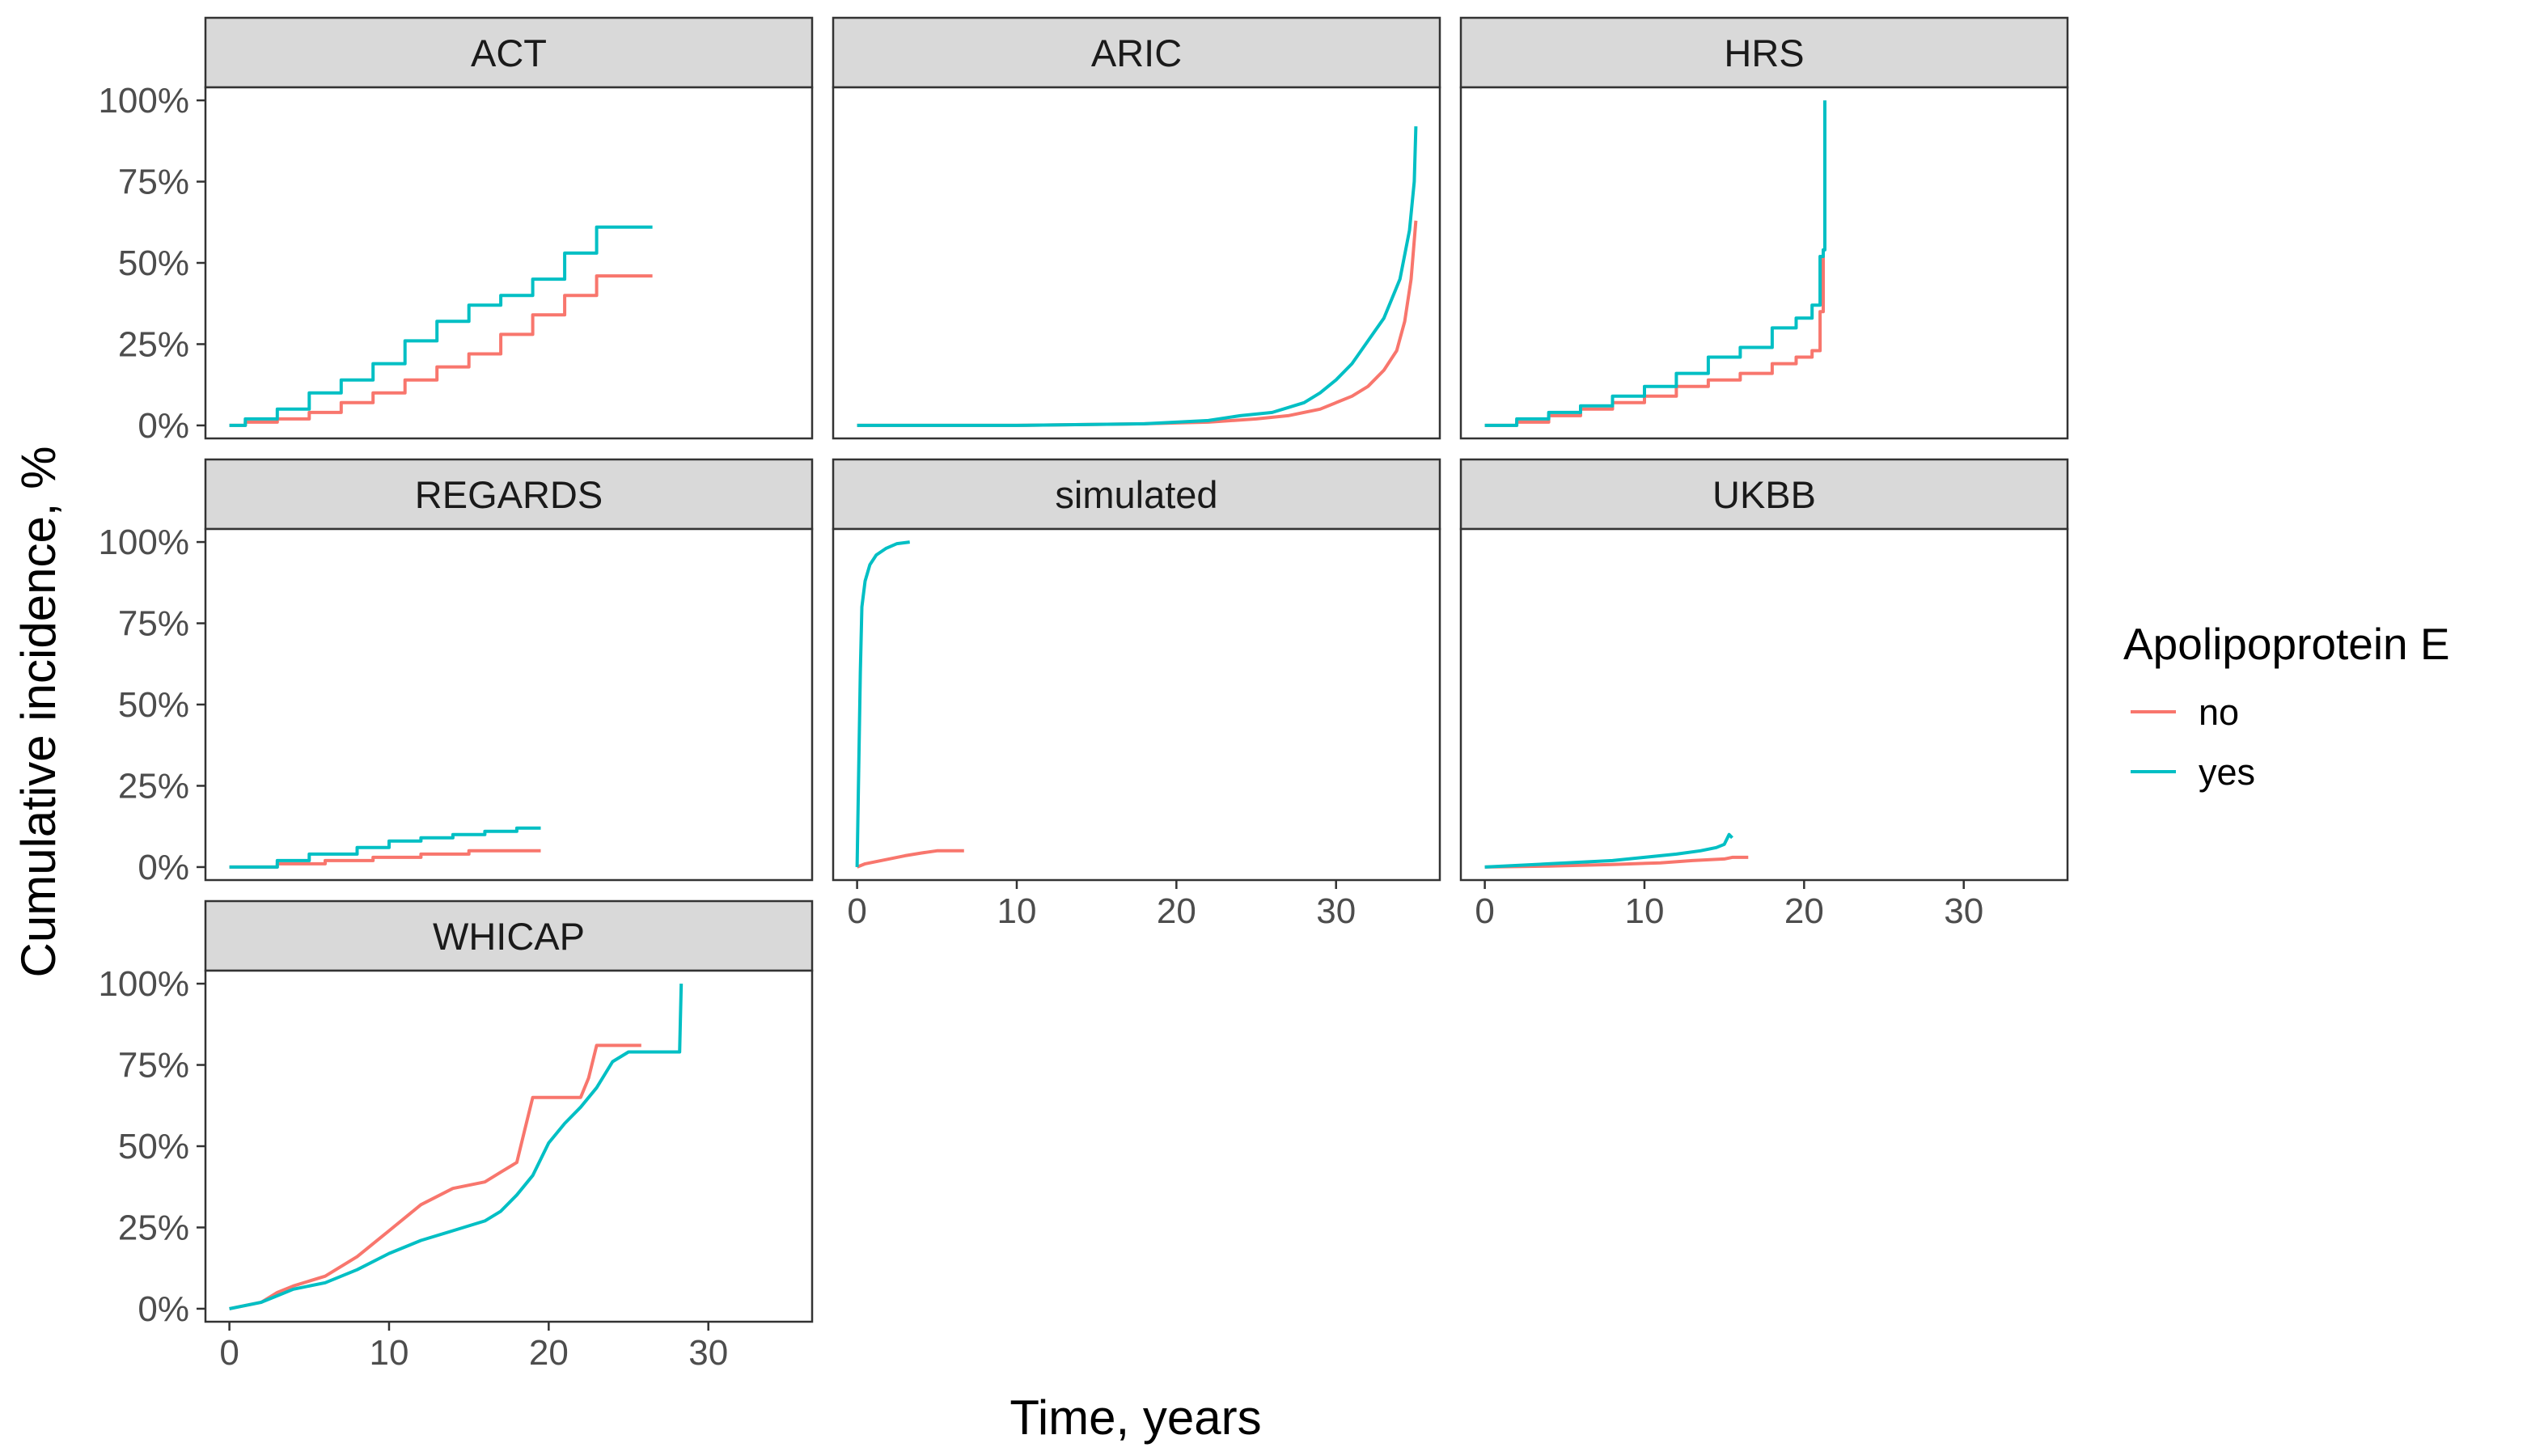  Describe the element at coordinates (1136, 53) in the screenshot. I see `strip-label-aric: ARIC` at that location.